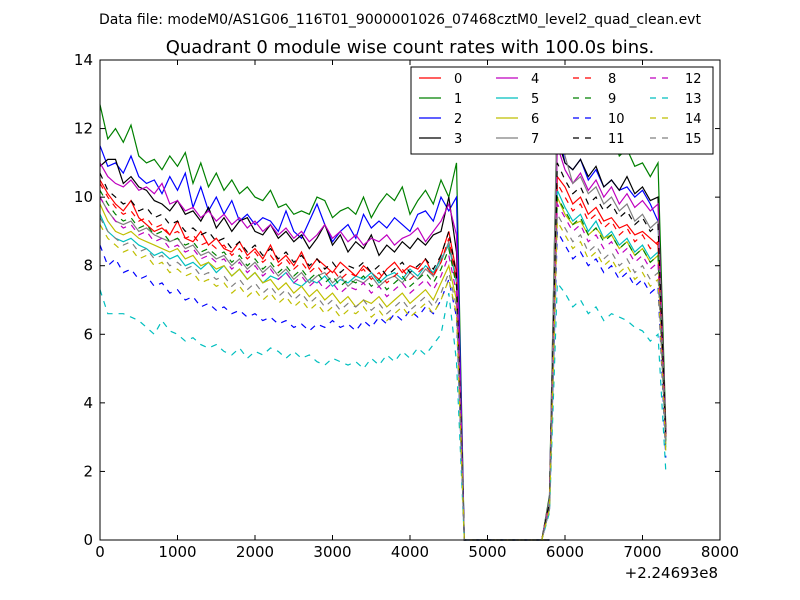 The height and width of the screenshot is (600, 800). I want to click on y-tick-label: 8, so click(88, 266).